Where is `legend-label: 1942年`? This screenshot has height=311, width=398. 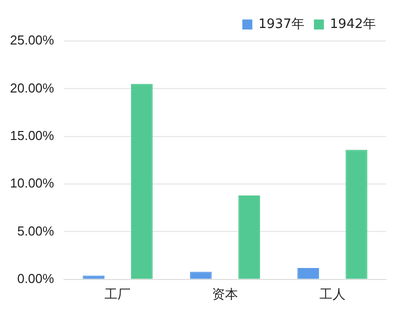
legend-label: 1942年 is located at coordinates (353, 24).